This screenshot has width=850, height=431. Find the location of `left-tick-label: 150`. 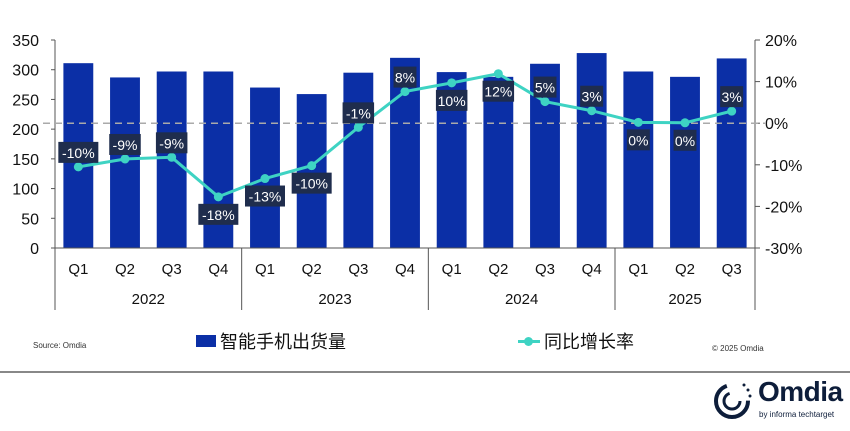

left-tick-label: 150 is located at coordinates (25, 160).